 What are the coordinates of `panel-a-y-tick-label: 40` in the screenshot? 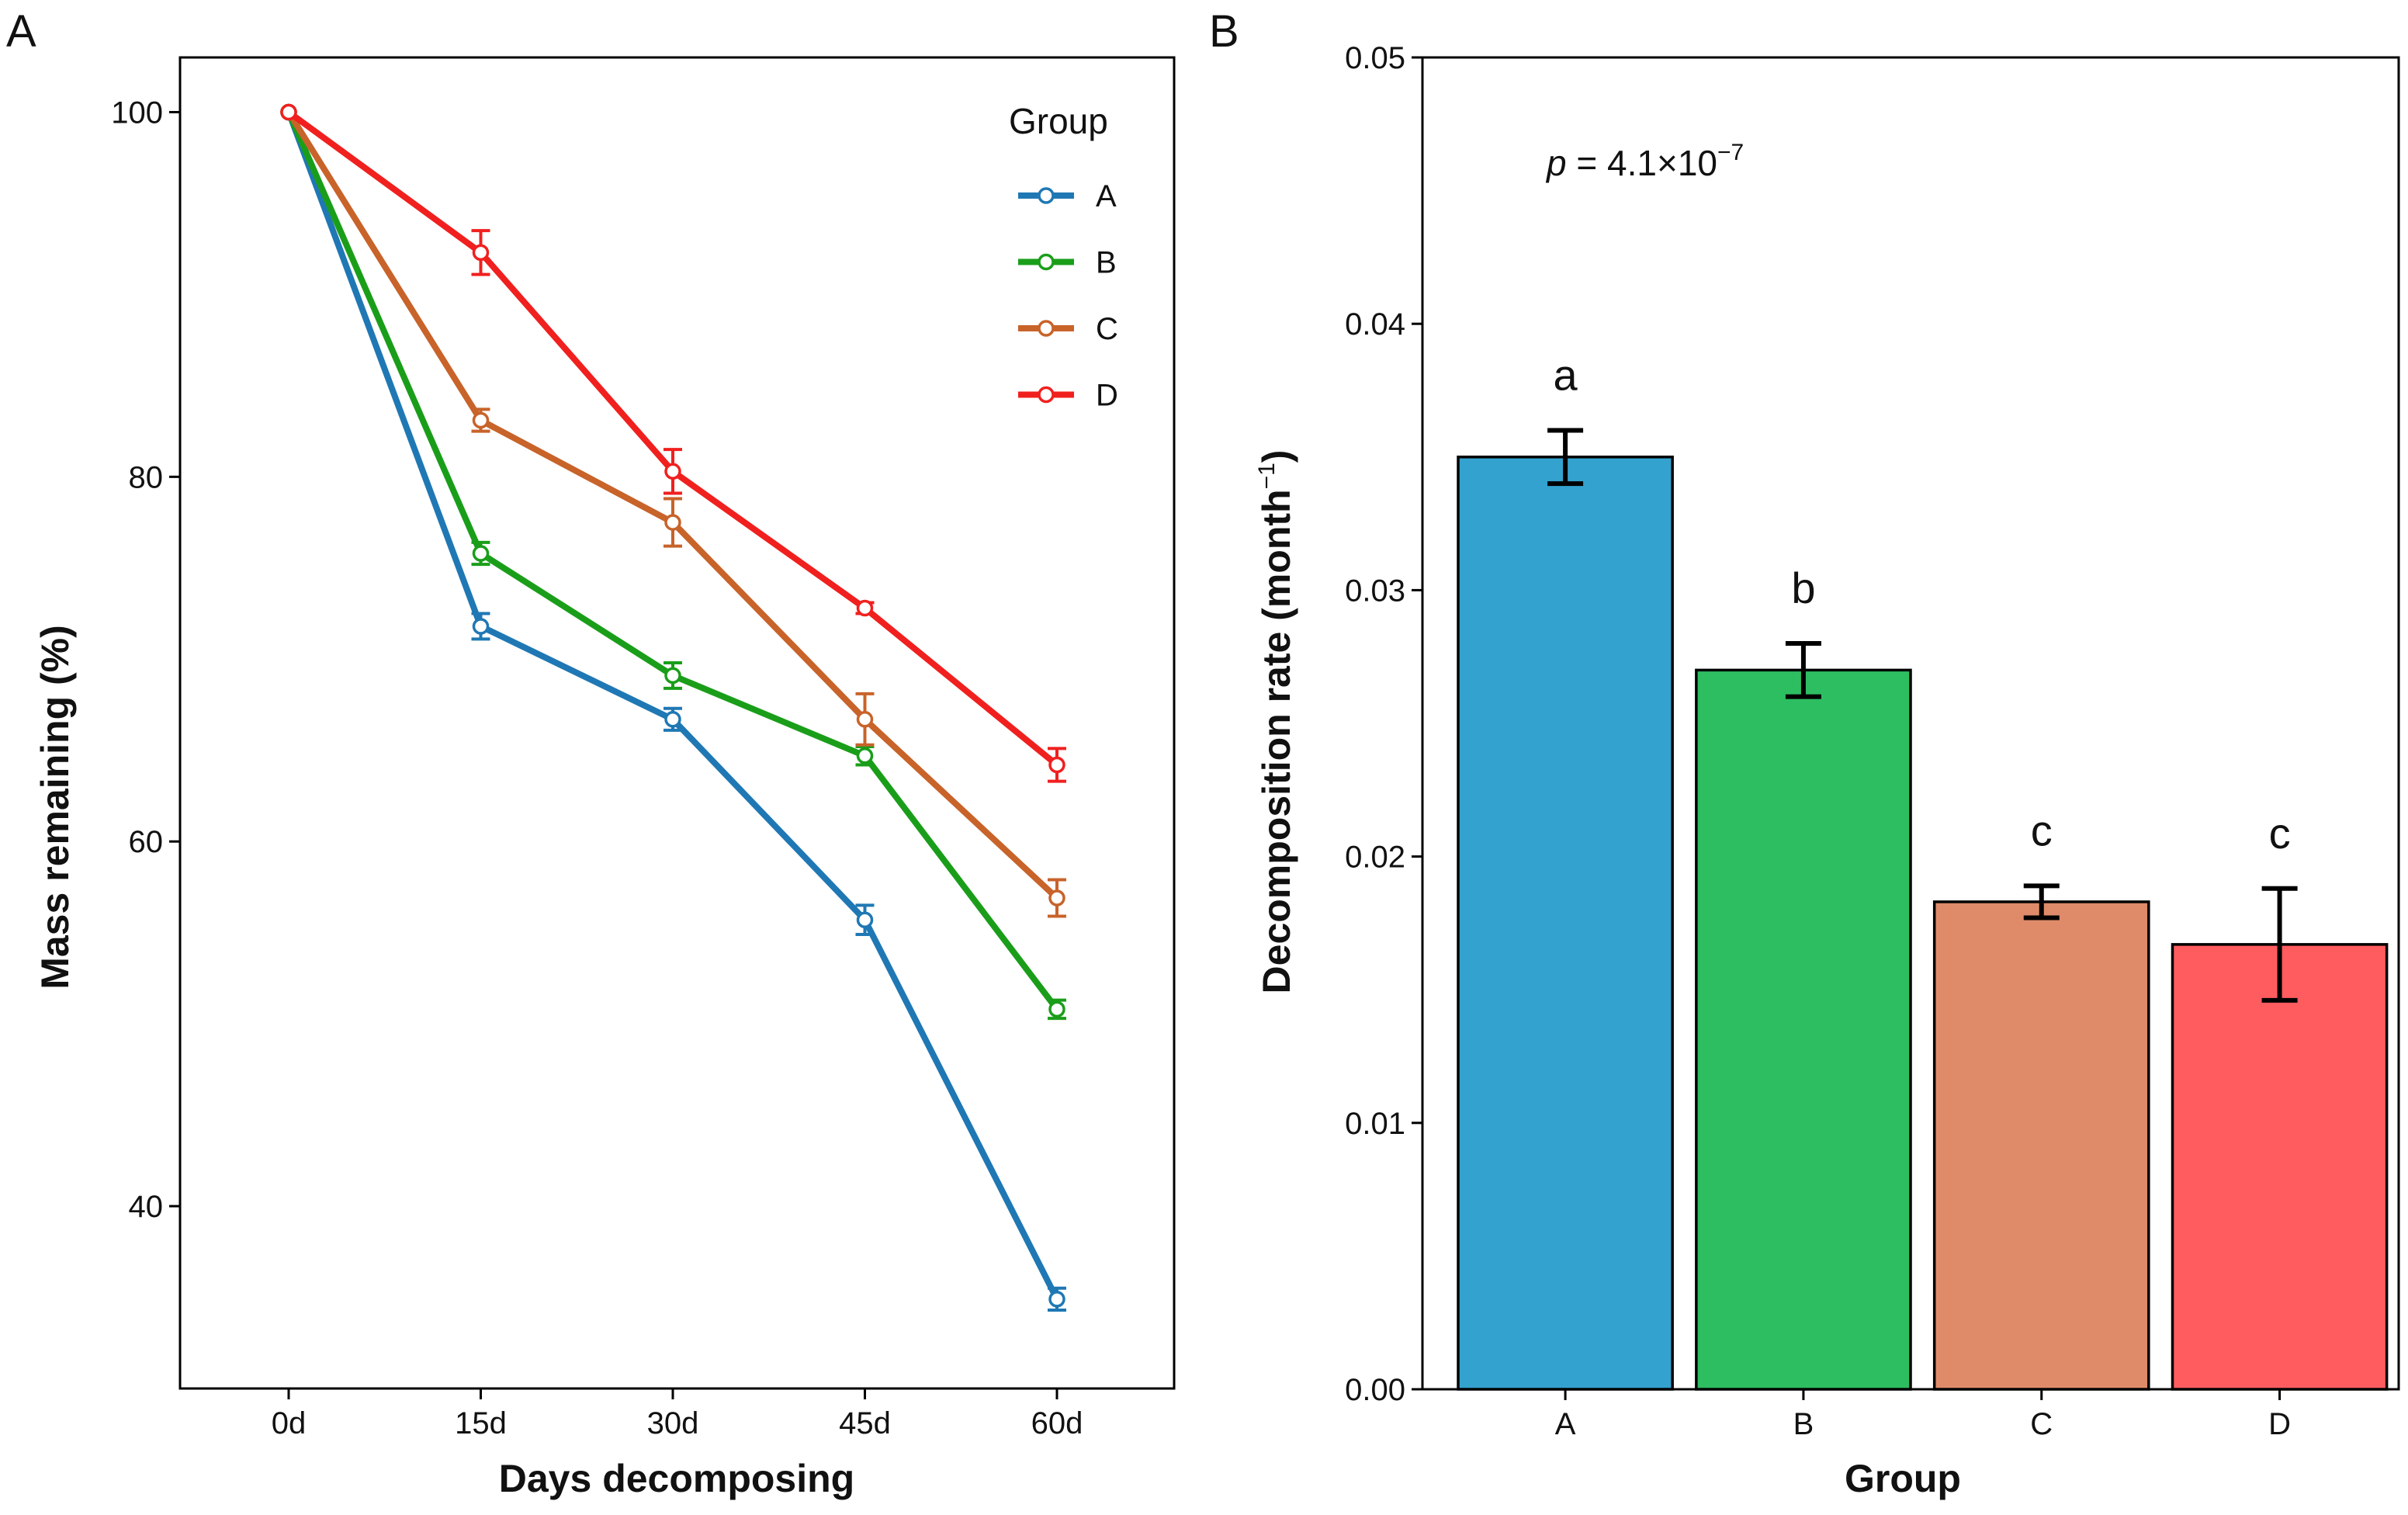 It's located at (146, 1207).